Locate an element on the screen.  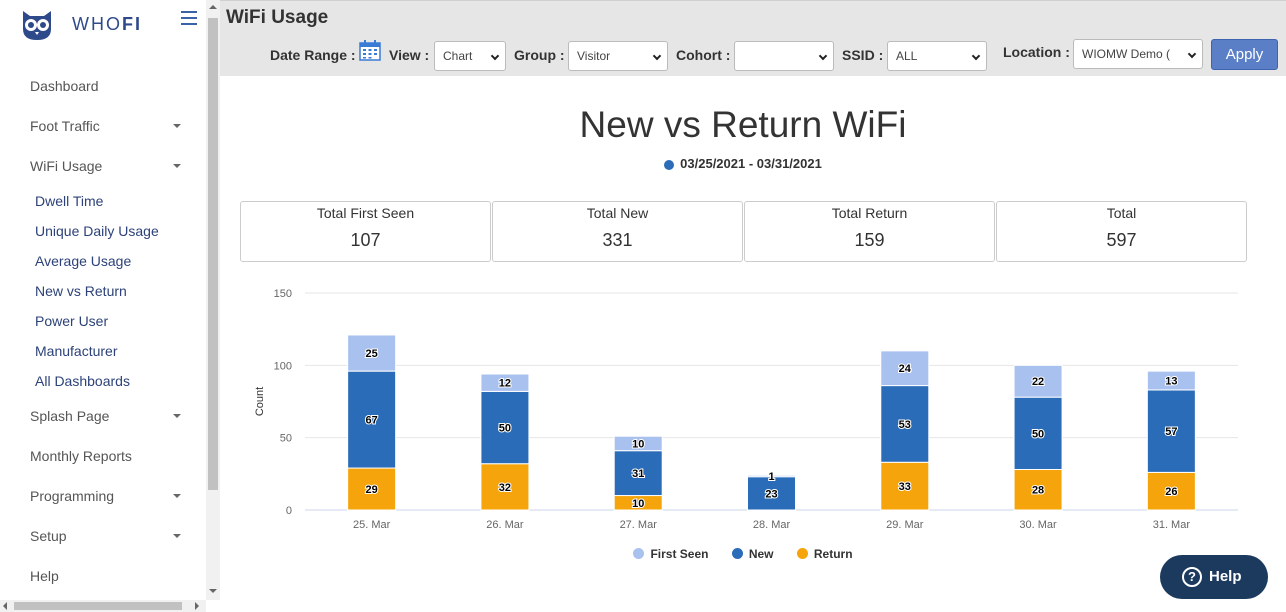
group-select: Visitor is located at coordinates (618, 56).